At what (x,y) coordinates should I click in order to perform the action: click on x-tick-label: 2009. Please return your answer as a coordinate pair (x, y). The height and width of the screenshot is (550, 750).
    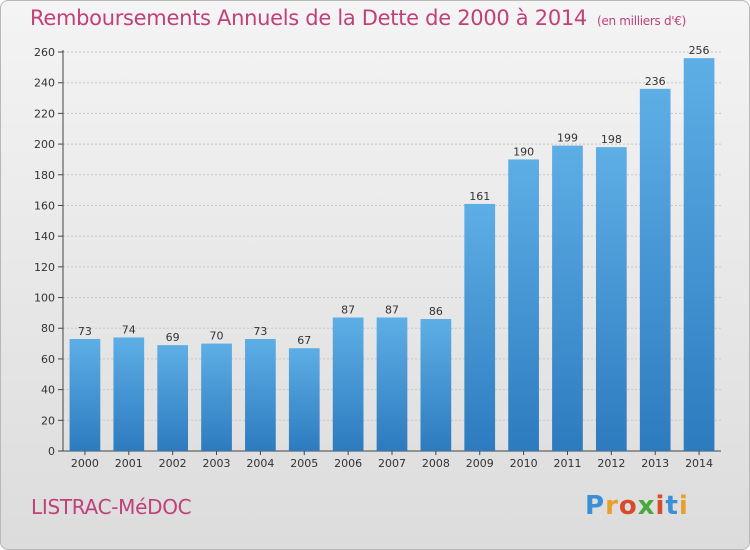
    Looking at the image, I should click on (480, 463).